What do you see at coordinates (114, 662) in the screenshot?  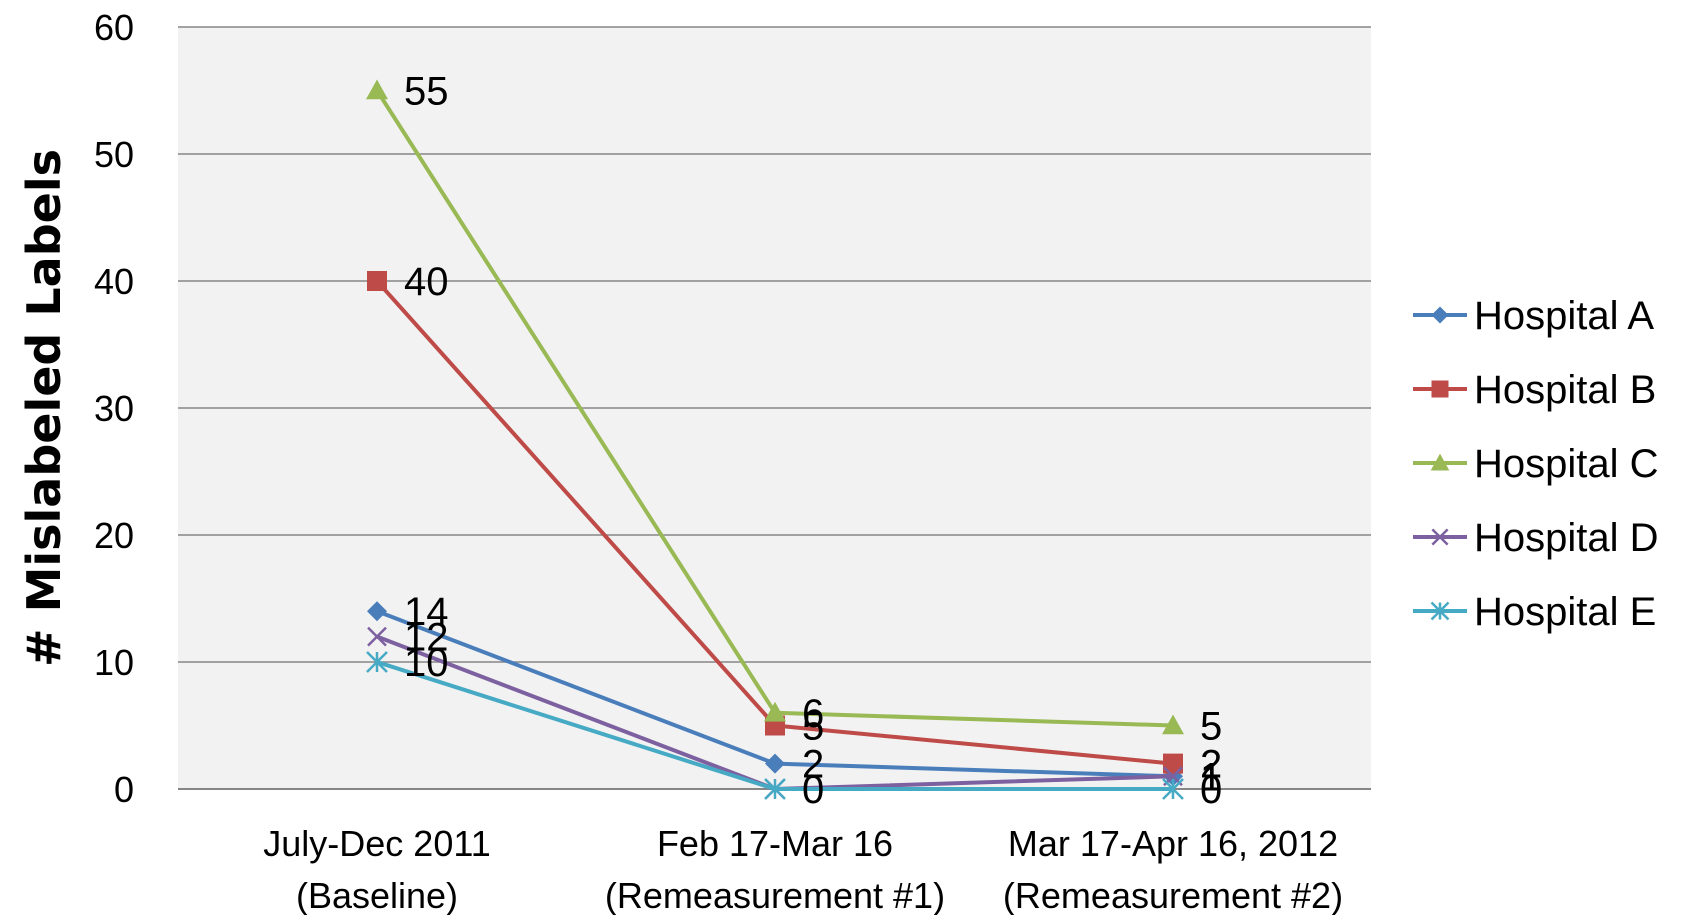 I see `y-tick-label: 10` at bounding box center [114, 662].